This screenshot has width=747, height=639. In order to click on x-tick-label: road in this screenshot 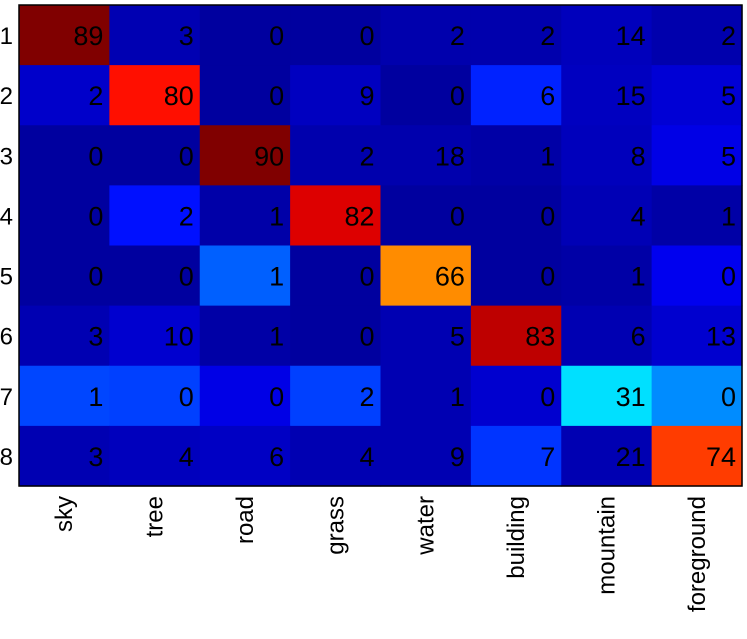, I will do `click(245, 520)`.